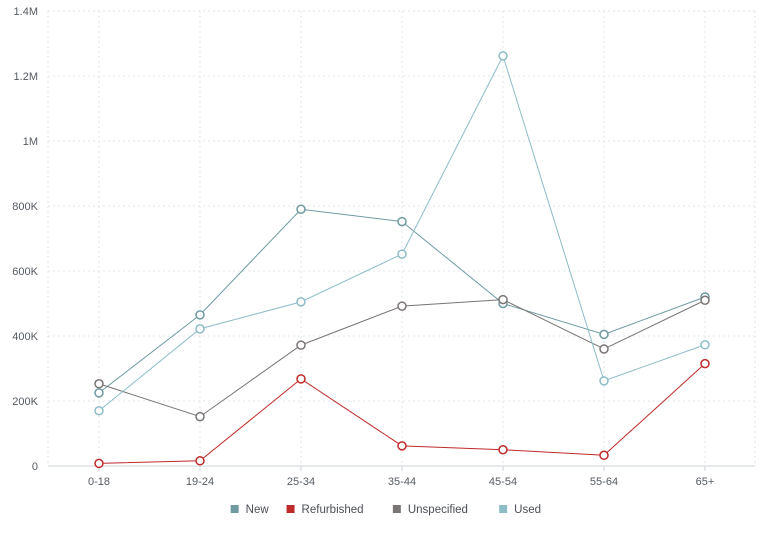 The height and width of the screenshot is (537, 770). Describe the element at coordinates (25, 207) in the screenshot. I see `y-tick-label: 800K` at that location.